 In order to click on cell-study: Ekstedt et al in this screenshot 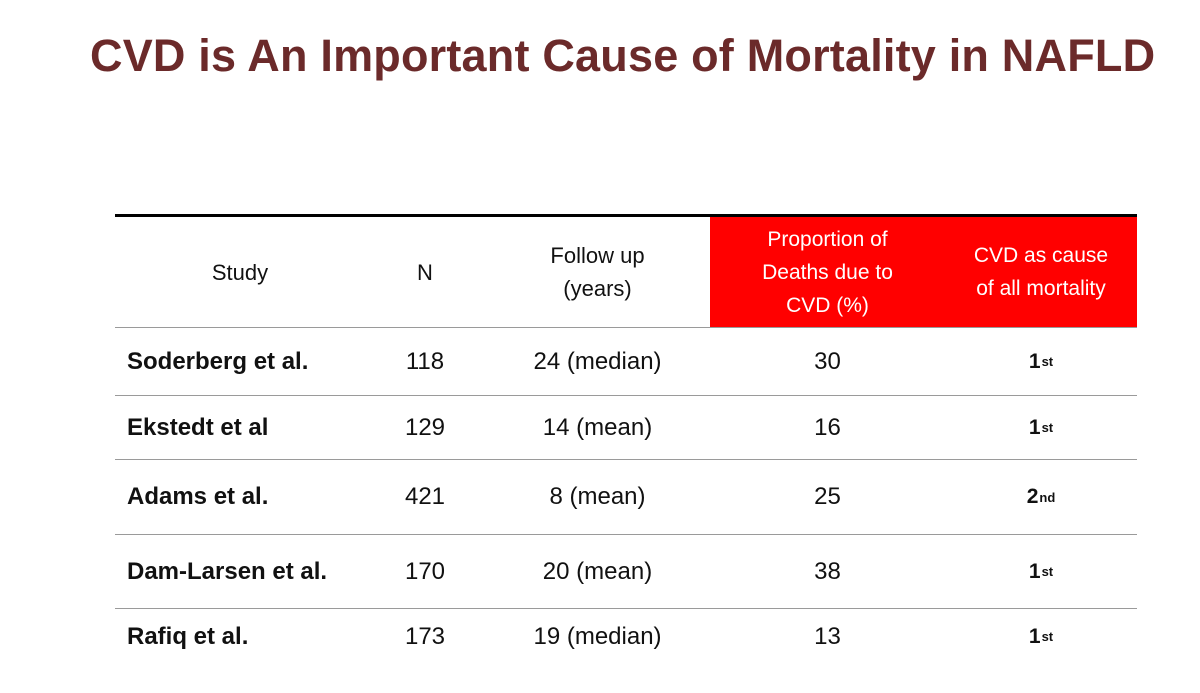, I will do `click(198, 427)`.